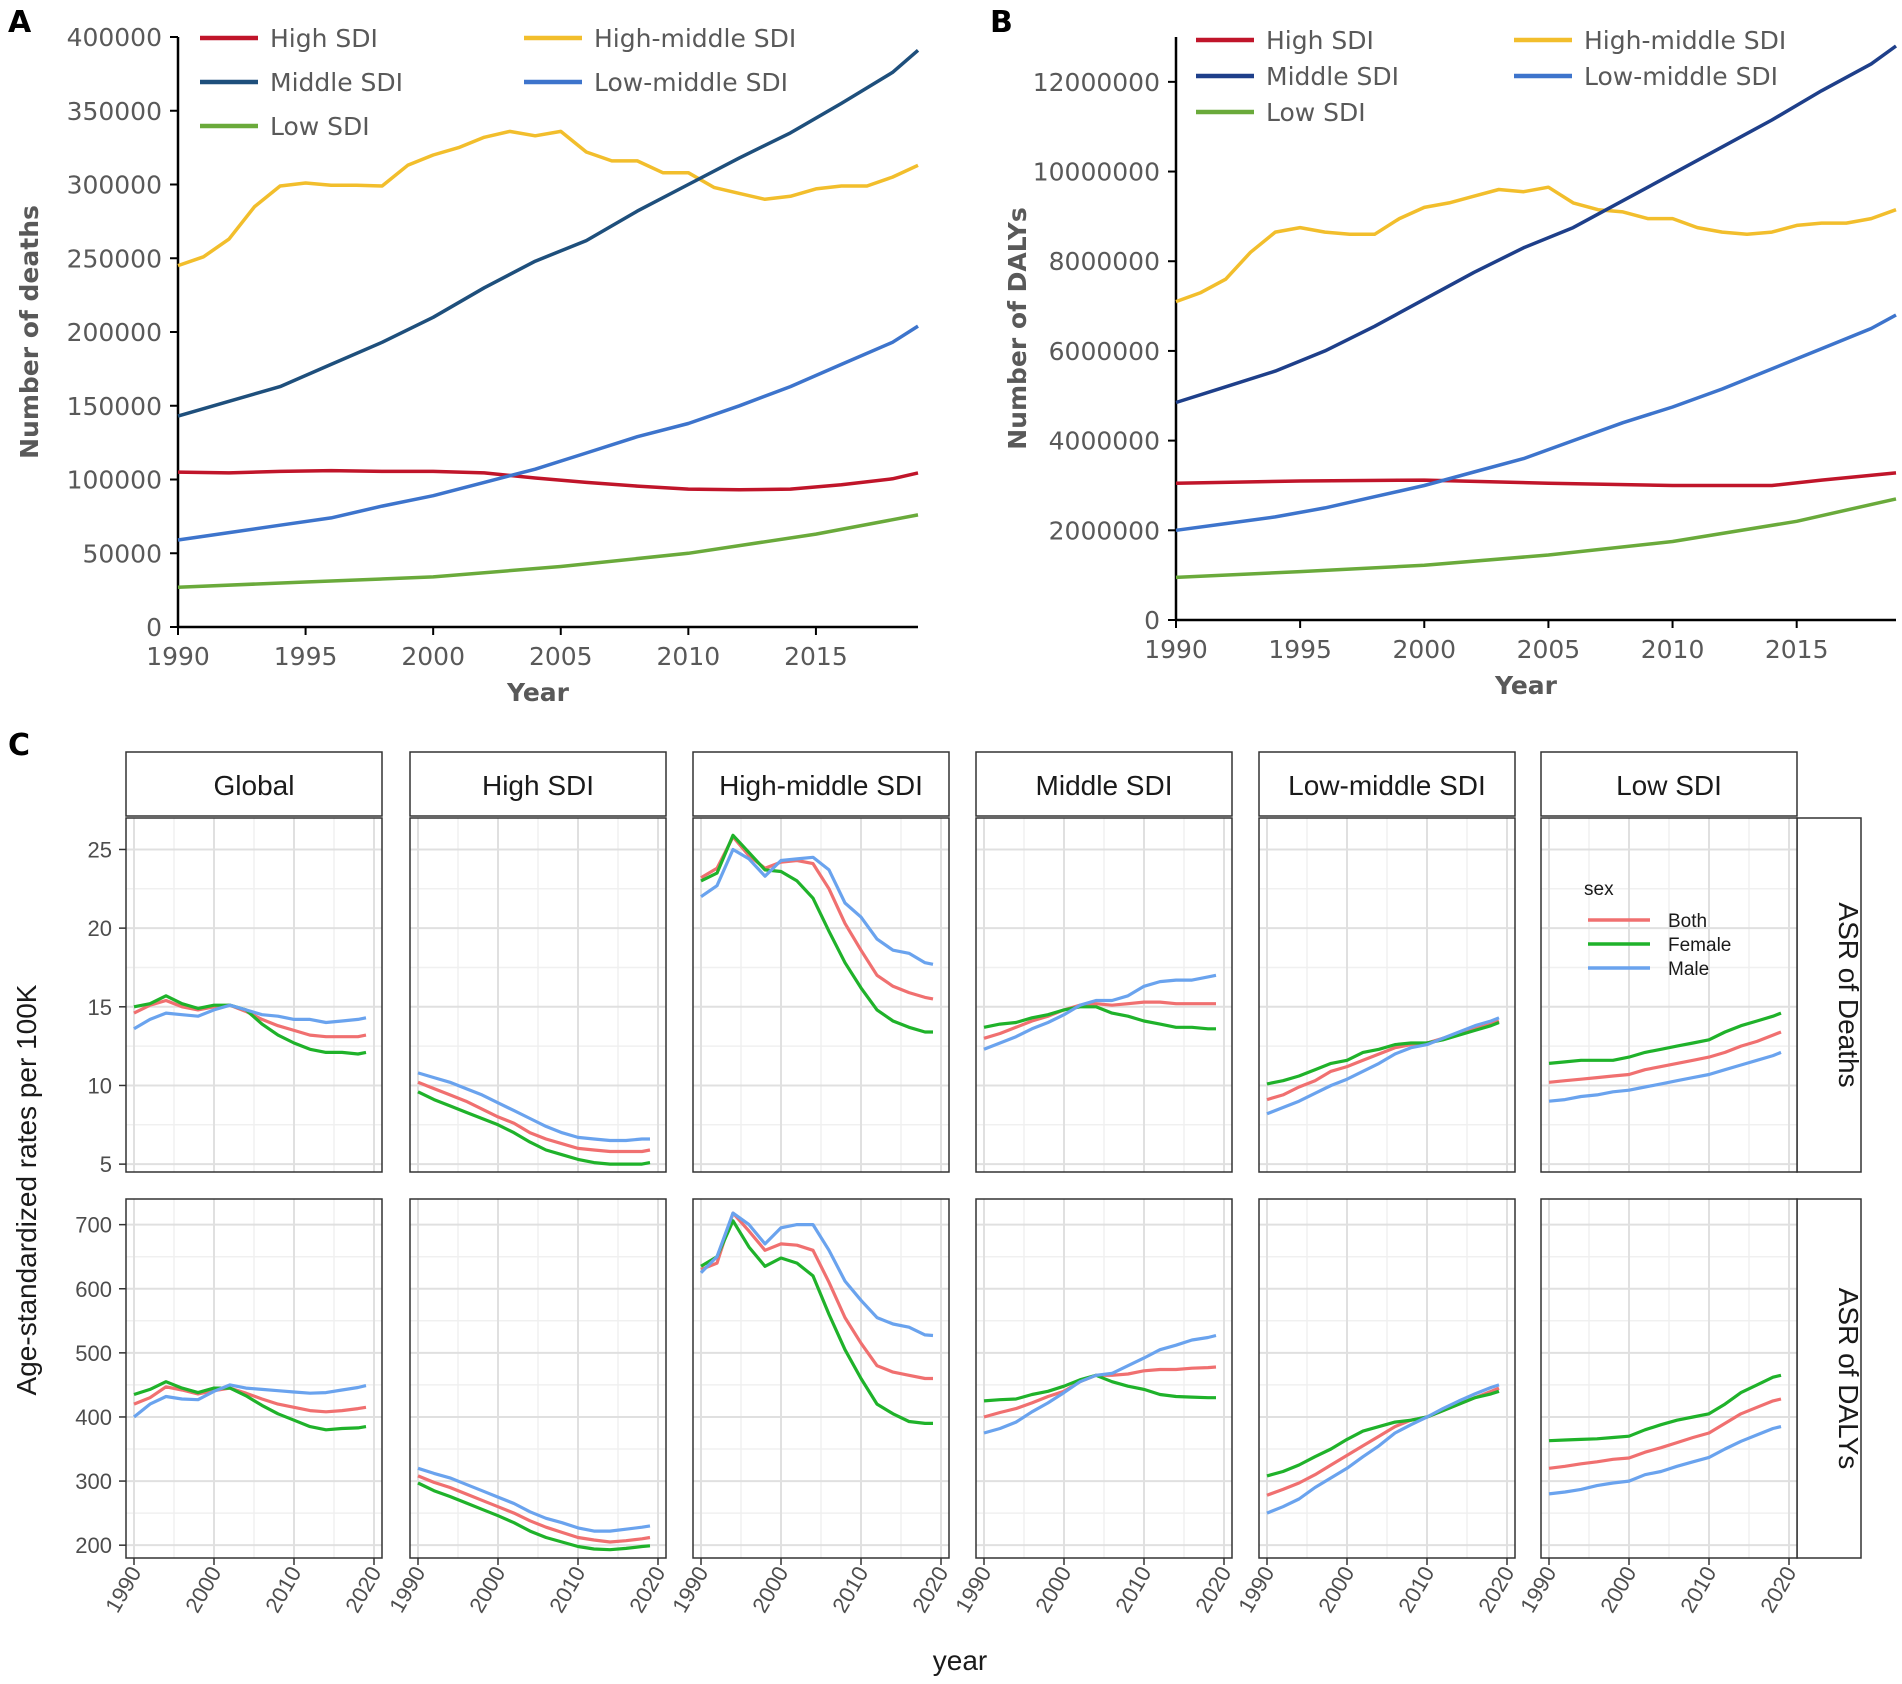  Describe the element at coordinates (1657, 929) in the screenshot. I see `legend: sex Both Female Male` at that location.